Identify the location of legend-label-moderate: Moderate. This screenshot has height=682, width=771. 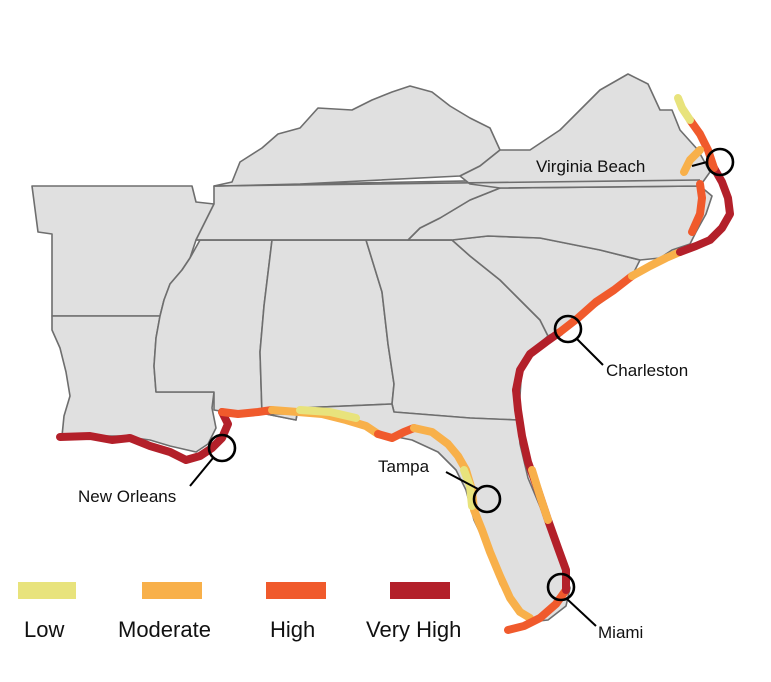
(164, 629).